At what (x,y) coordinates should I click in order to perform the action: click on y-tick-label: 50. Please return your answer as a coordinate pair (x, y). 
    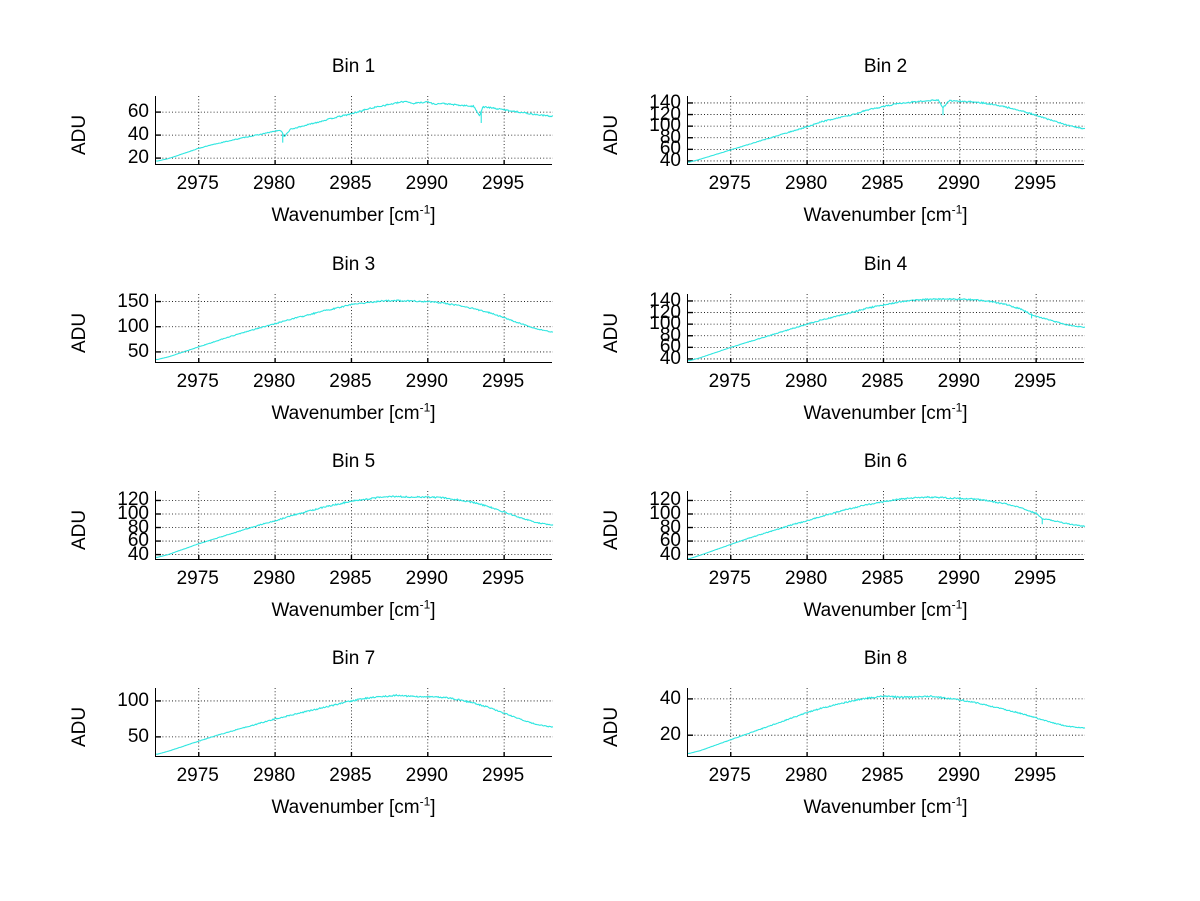
    Looking at the image, I should click on (138, 351).